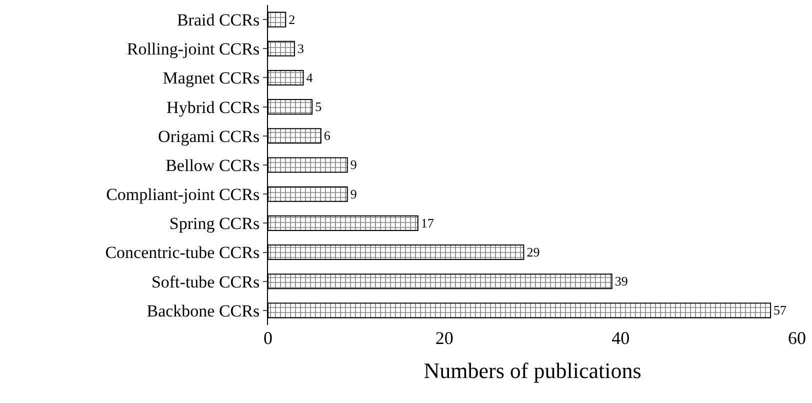 The width and height of the screenshot is (812, 403). Describe the element at coordinates (427, 222) in the screenshot. I see `data-label: 17` at that location.